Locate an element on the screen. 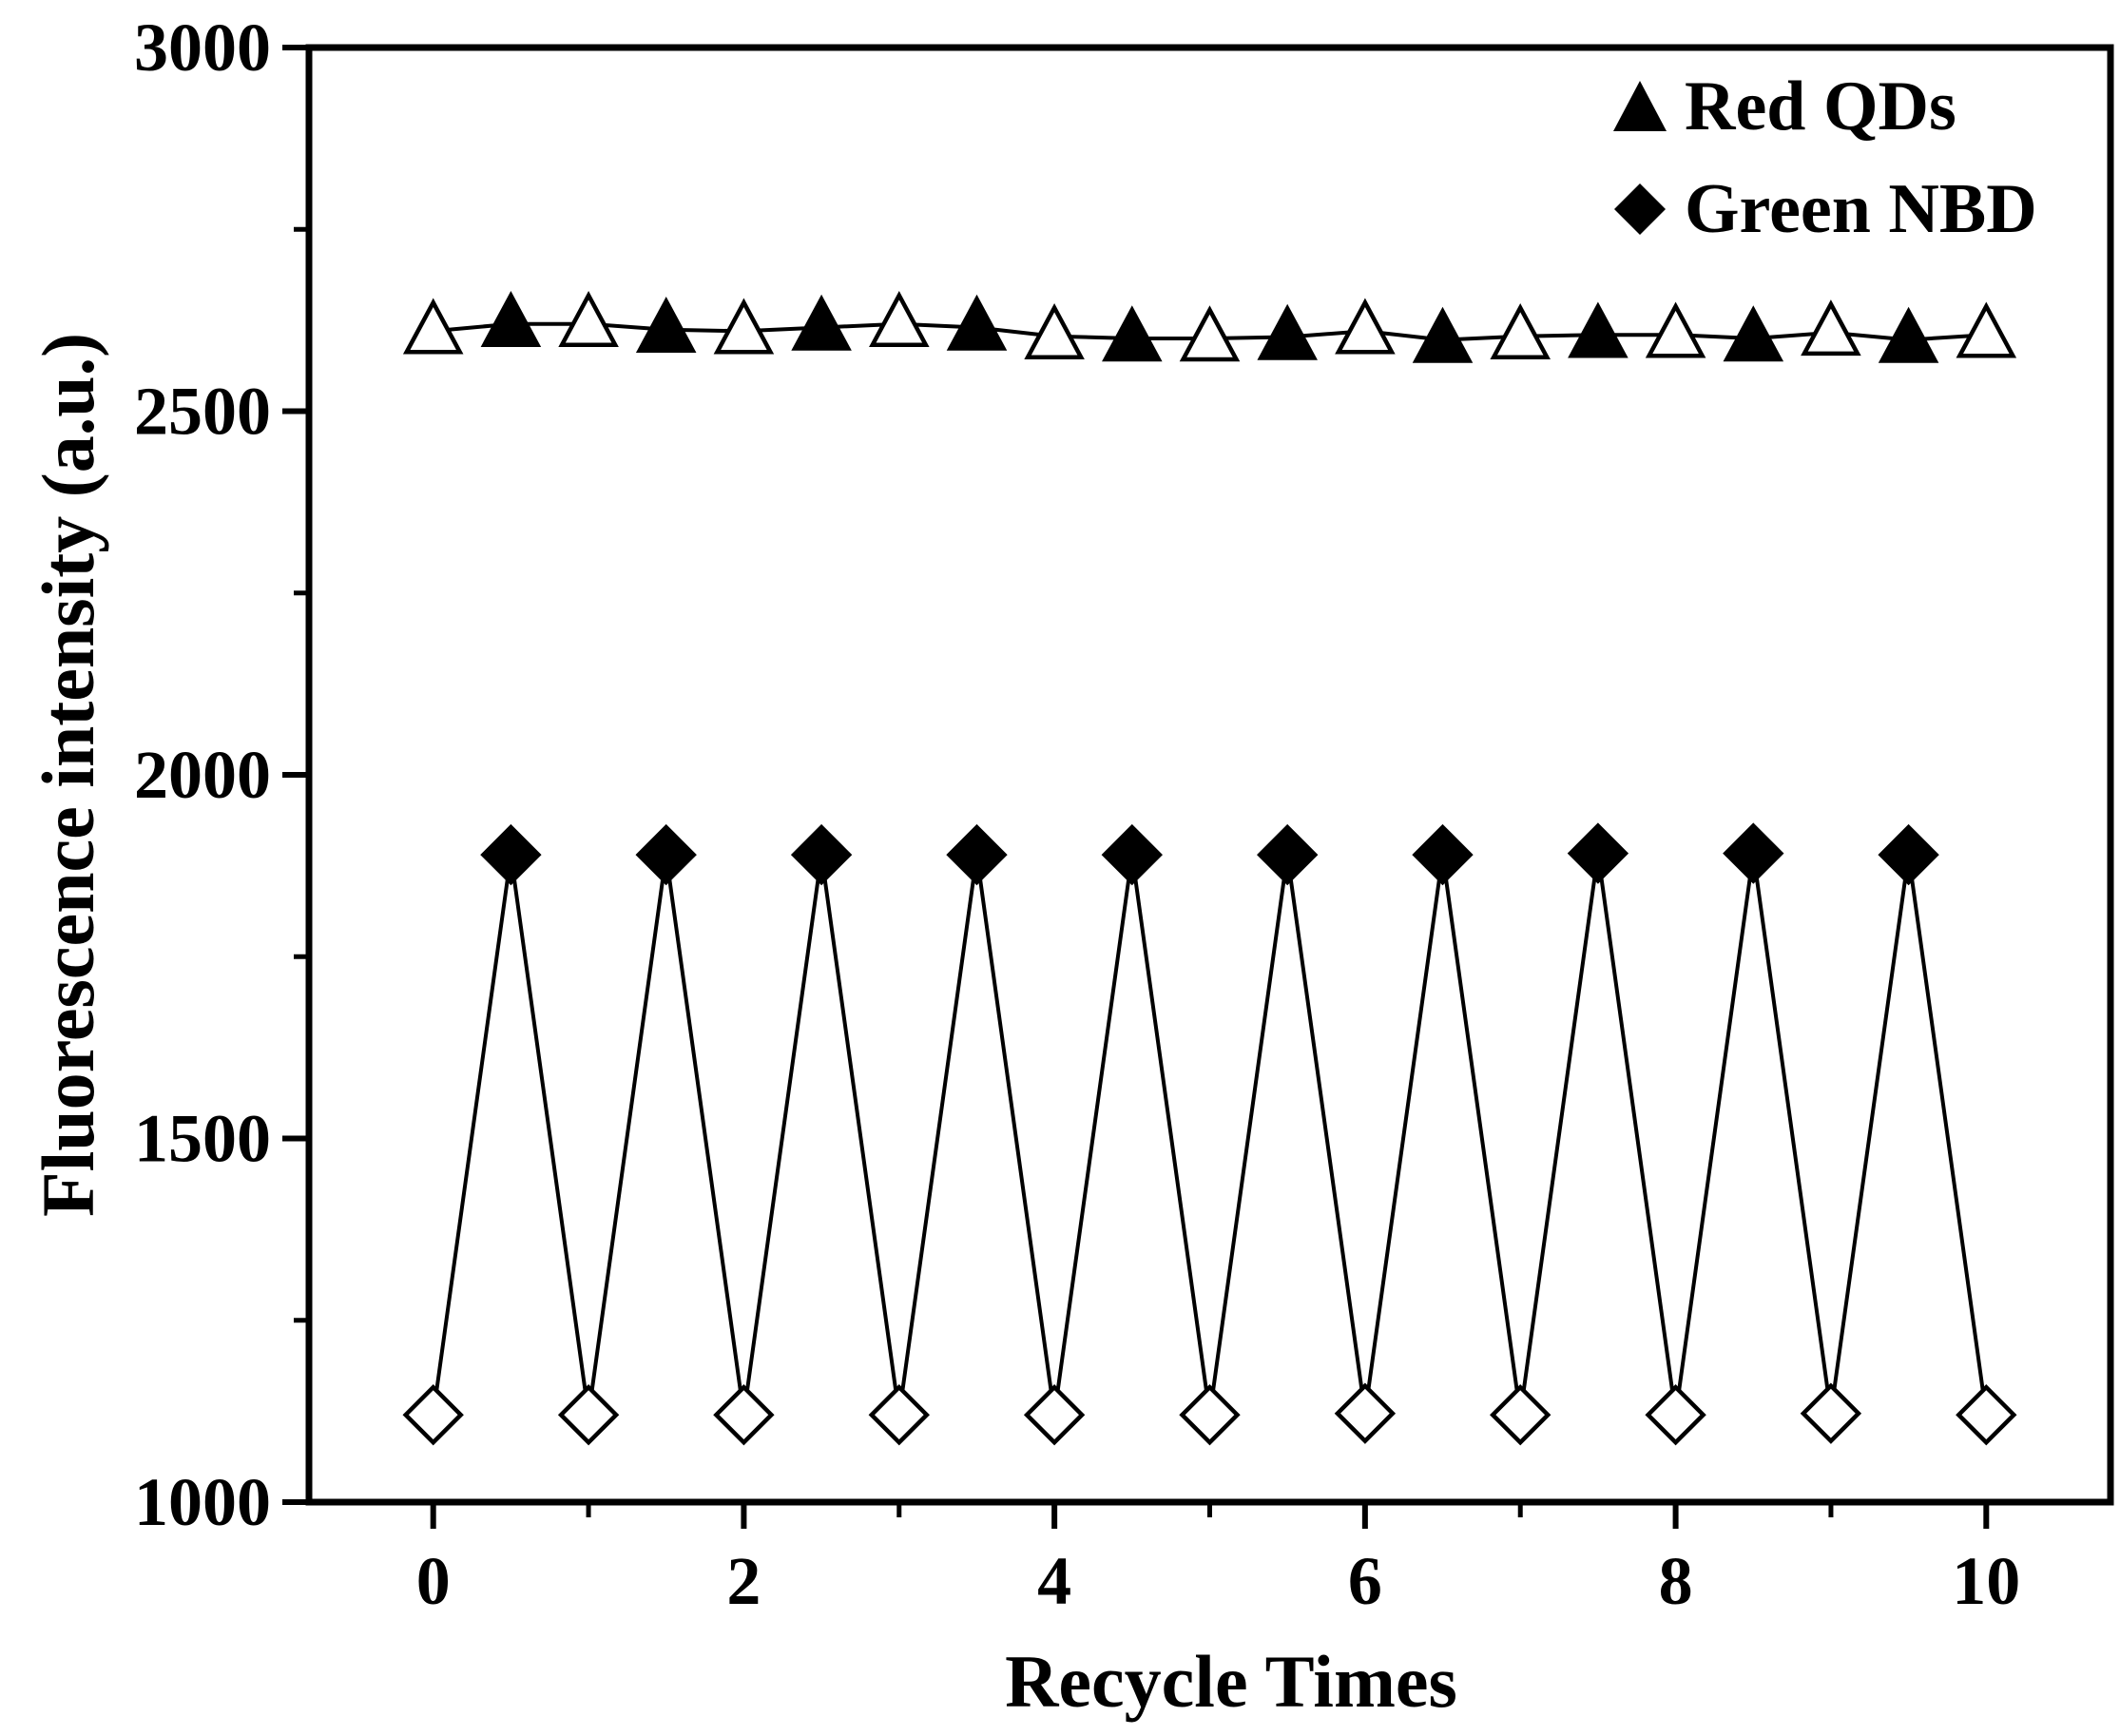 The height and width of the screenshot is (1736, 2120). x-tick-label: 0 is located at coordinates (433, 1581).